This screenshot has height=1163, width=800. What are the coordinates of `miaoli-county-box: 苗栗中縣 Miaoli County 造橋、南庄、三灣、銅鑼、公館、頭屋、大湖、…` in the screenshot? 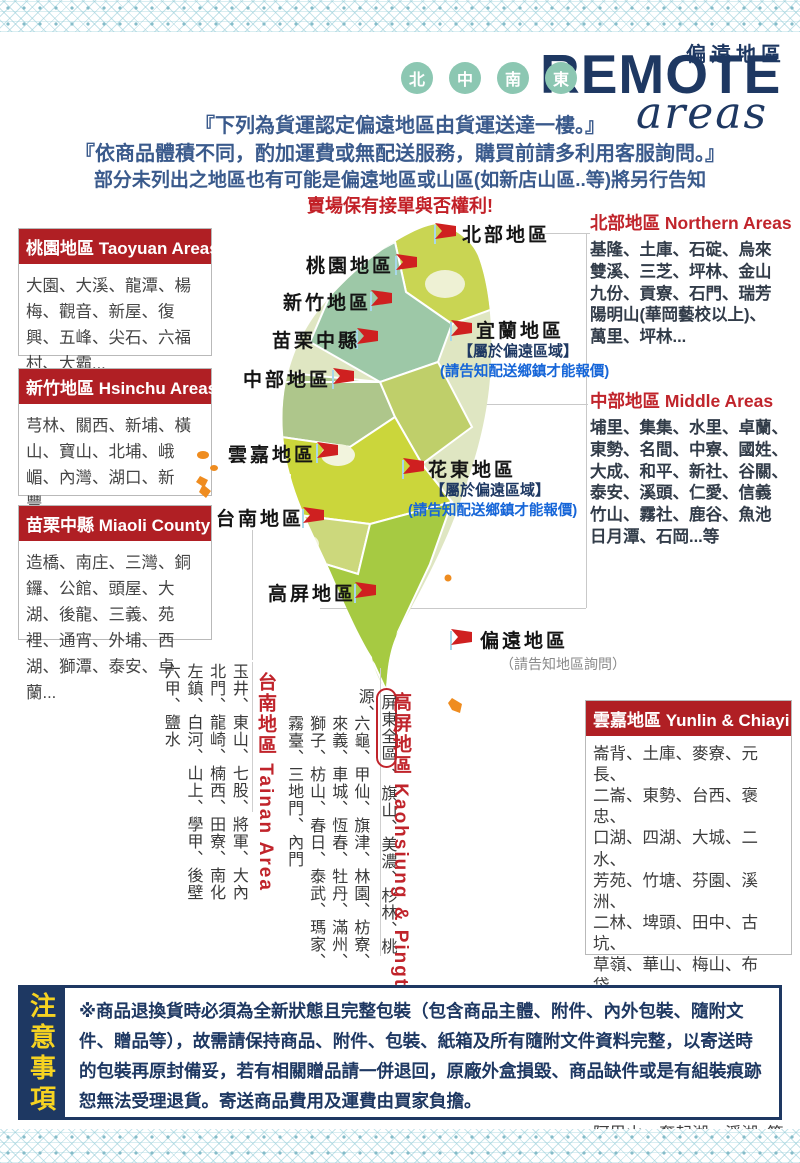 It's located at (115, 603).